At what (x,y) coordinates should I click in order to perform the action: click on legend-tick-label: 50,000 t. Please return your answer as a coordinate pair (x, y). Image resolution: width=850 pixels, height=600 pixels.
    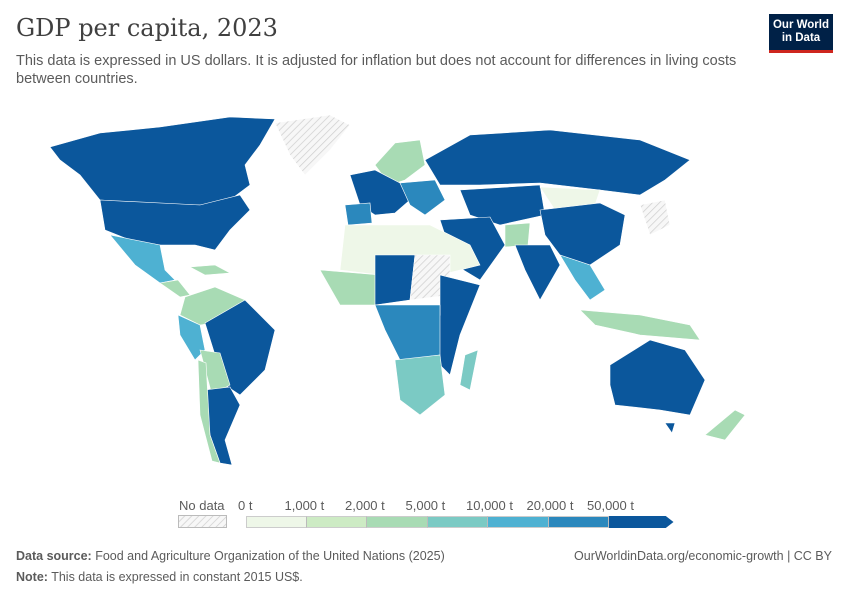
    Looking at the image, I should click on (610, 505).